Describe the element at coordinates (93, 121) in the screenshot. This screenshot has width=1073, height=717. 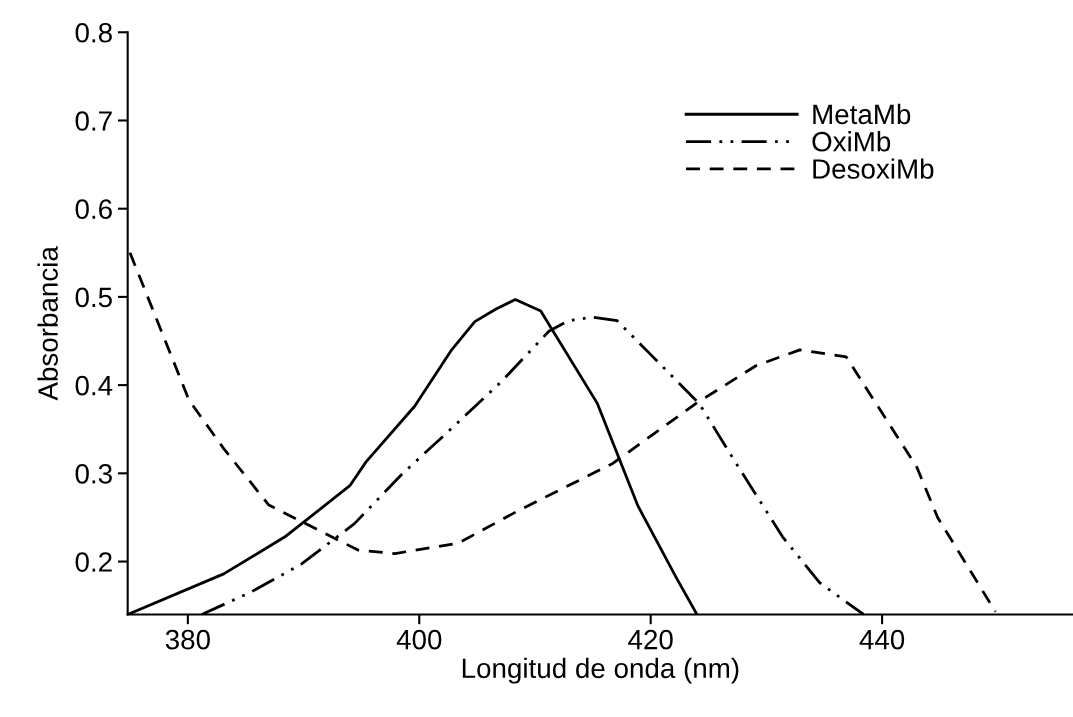
I see `y-tick-label: 0.7` at that location.